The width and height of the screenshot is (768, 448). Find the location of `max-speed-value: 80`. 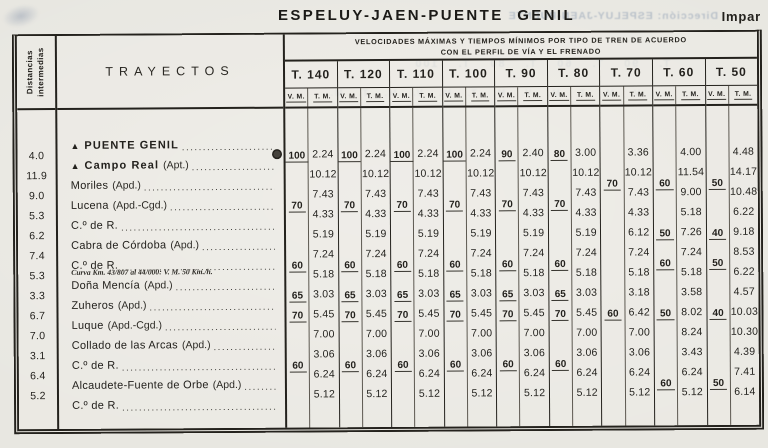

max-speed-value: 80 is located at coordinates (559, 153).